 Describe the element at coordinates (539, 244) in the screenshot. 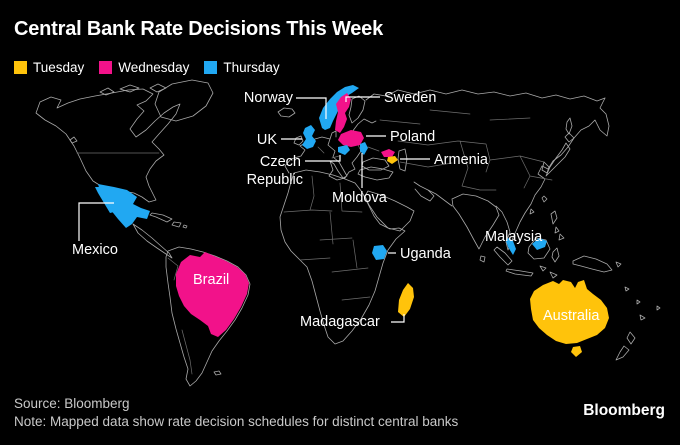

I see `country-malaysia-borneo` at that location.